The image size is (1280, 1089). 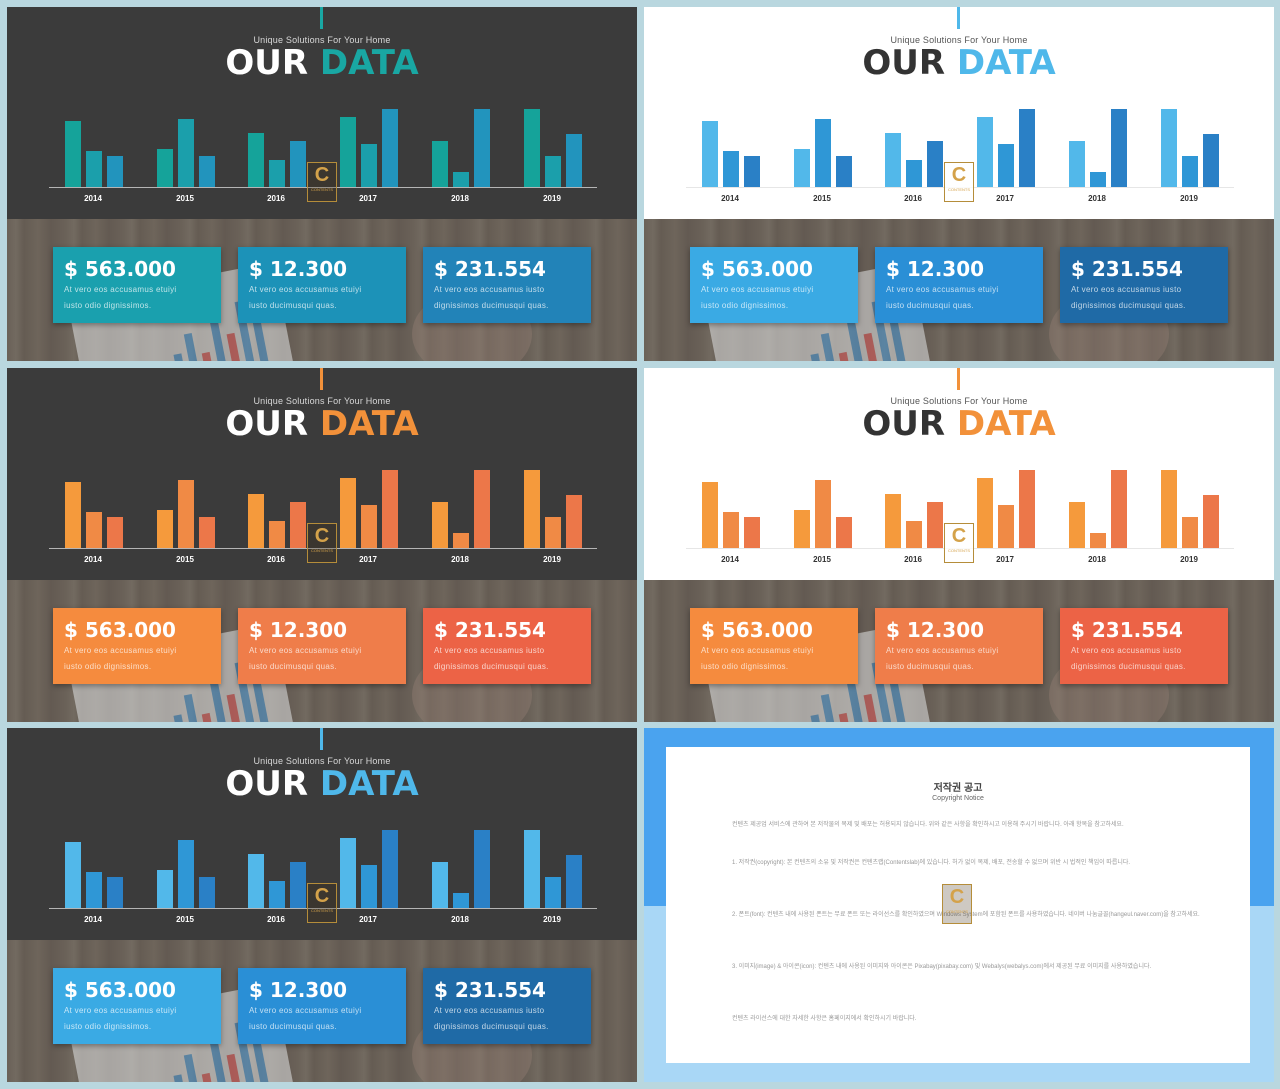 What do you see at coordinates (959, 40) in the screenshot?
I see `slide-subtitle: Unique Solutions For Your Home` at bounding box center [959, 40].